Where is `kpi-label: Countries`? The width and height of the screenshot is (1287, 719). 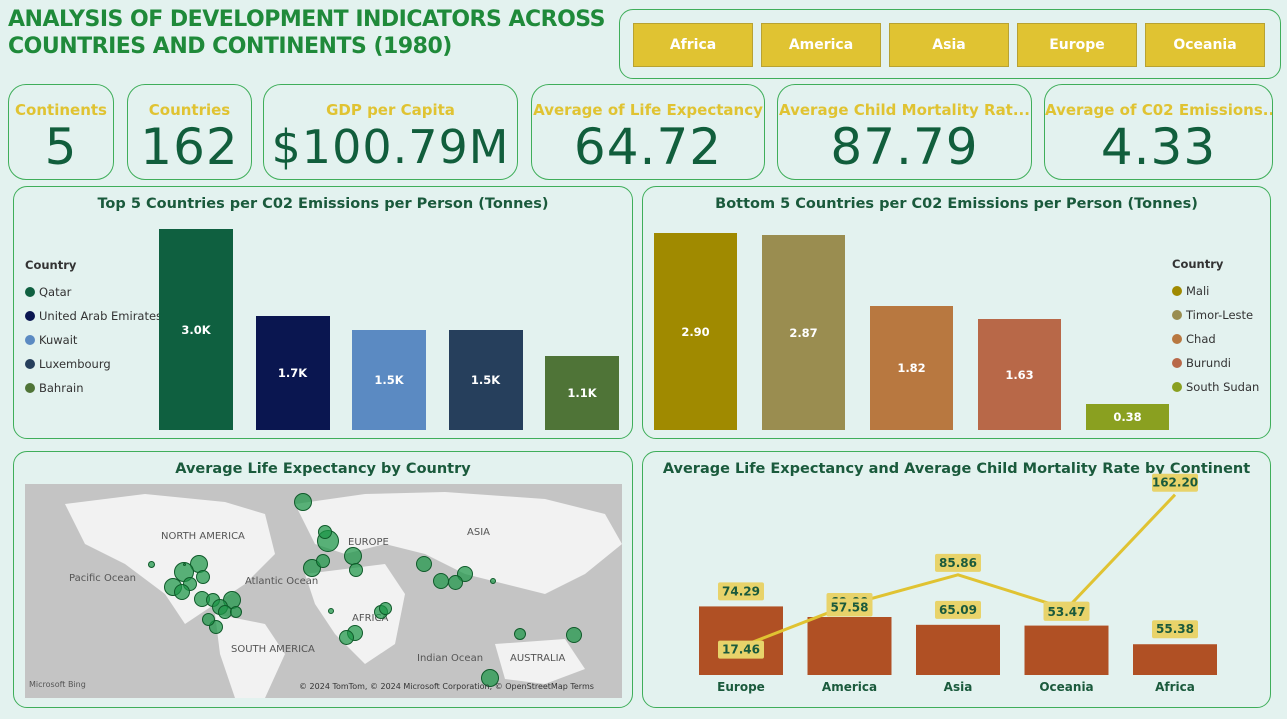 kpi-label: Countries is located at coordinates (189, 110).